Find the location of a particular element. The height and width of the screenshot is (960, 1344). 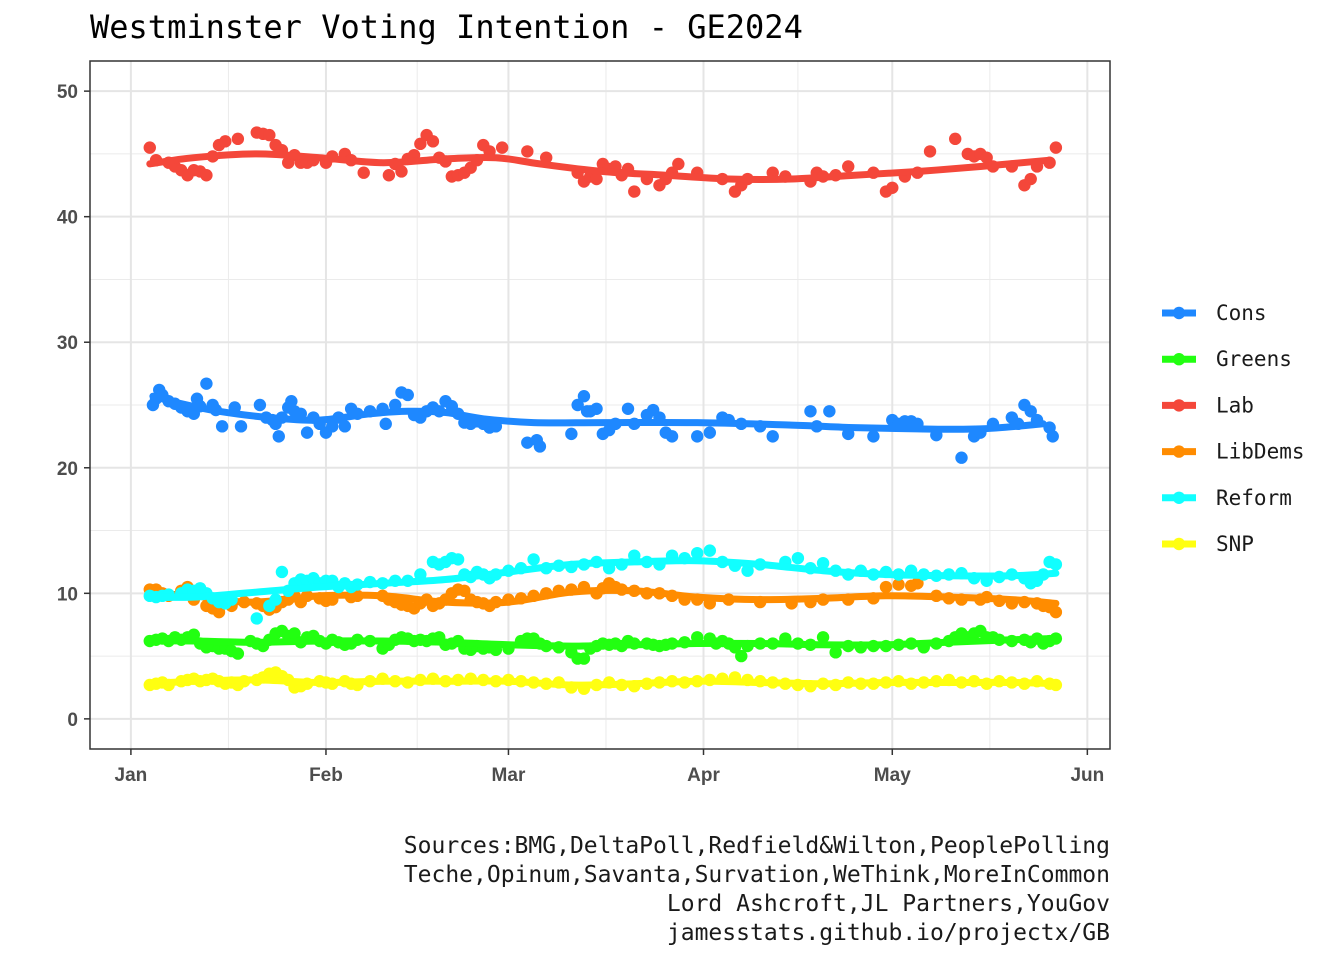

legend-item-lab: Lab is located at coordinates (1208, 405).